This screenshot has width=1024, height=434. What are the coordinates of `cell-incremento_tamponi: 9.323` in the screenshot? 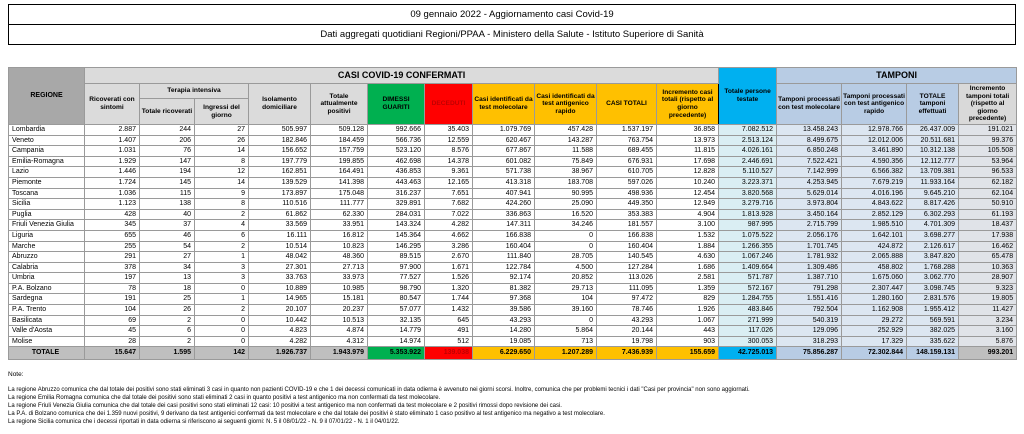 It's located at (988, 288).